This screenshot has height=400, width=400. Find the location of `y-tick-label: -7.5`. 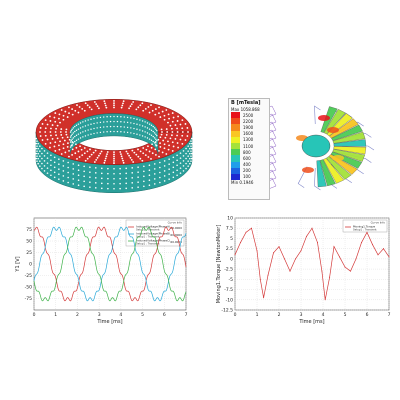

y-tick-label: -7.5 is located at coordinates (228, 290).